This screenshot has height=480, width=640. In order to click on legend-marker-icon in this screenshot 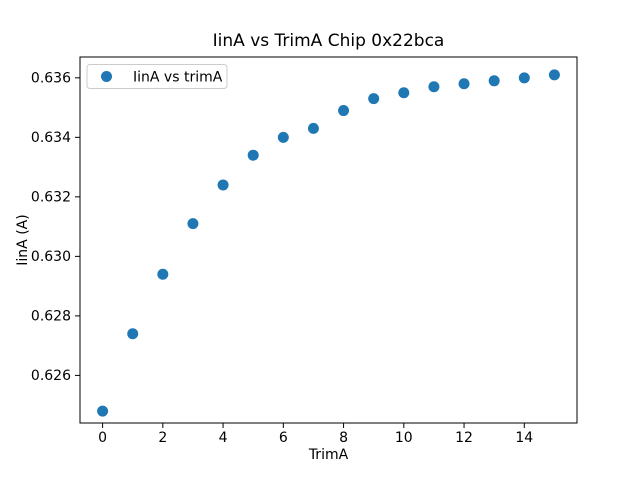, I will do `click(106, 76)`.